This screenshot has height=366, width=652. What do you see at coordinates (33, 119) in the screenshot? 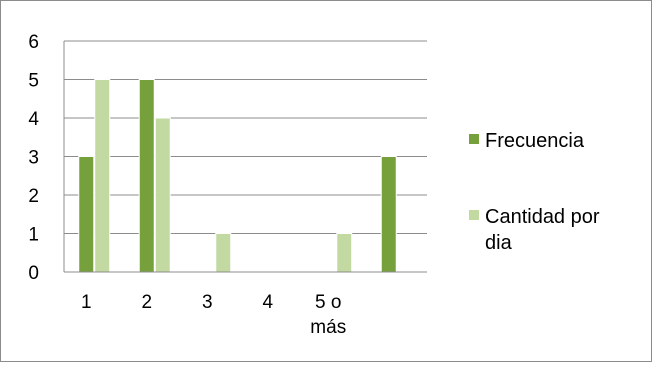
I see `y-tick-label: 4` at bounding box center [33, 119].